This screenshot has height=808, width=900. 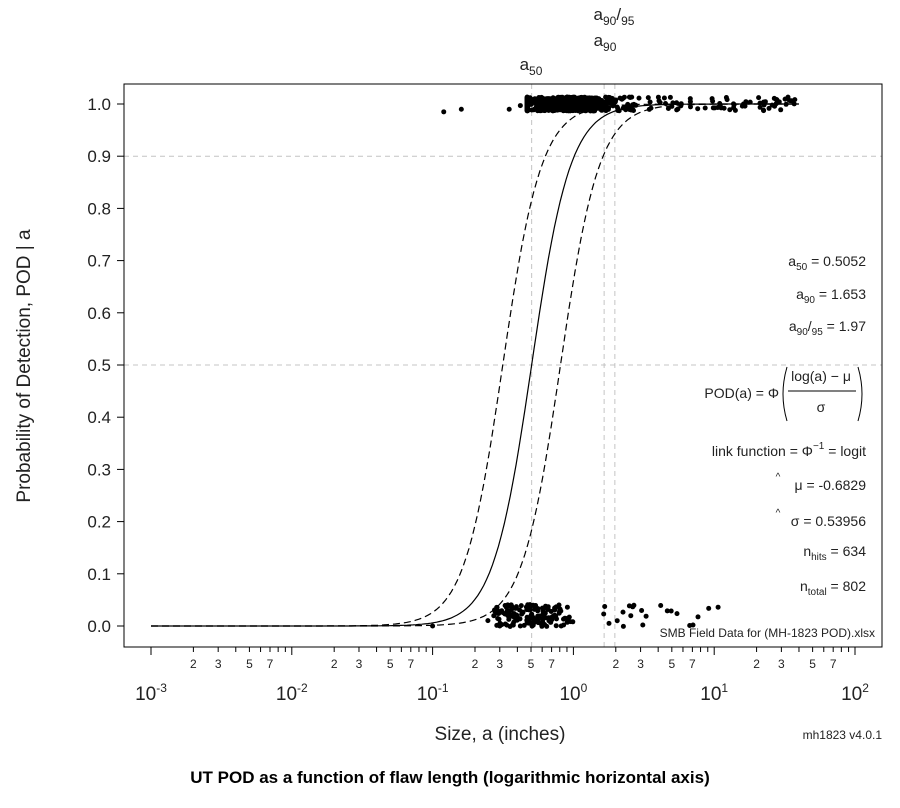 What do you see at coordinates (500, 734) in the screenshot?
I see `x-axis-title: Size, a (inches)` at bounding box center [500, 734].